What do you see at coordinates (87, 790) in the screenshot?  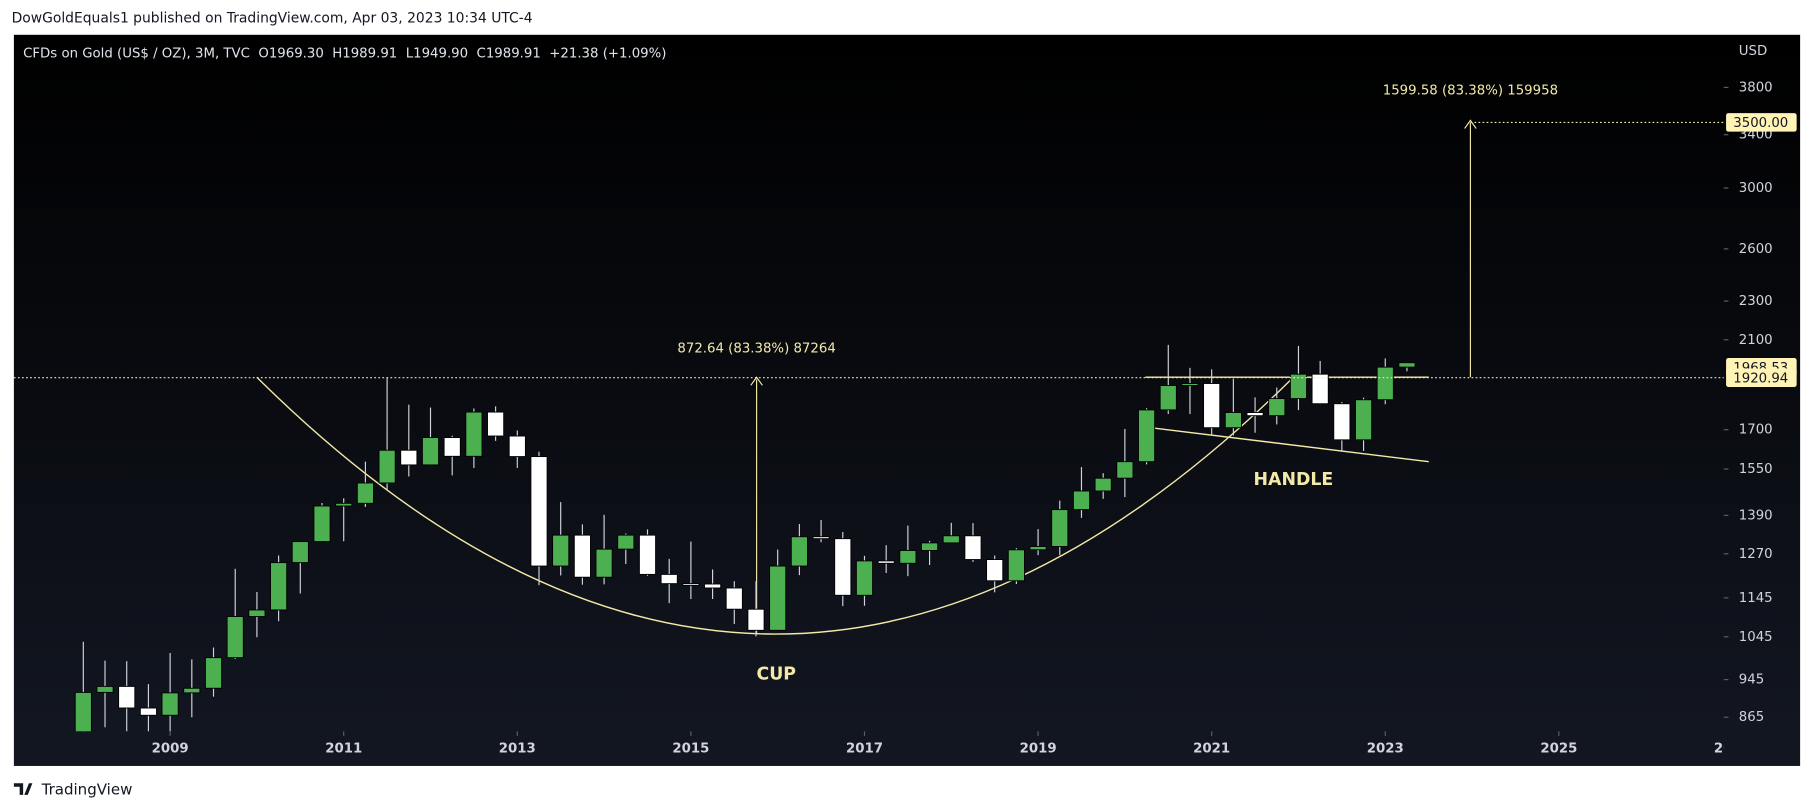 I see `footer-brand: TradingView` at bounding box center [87, 790].